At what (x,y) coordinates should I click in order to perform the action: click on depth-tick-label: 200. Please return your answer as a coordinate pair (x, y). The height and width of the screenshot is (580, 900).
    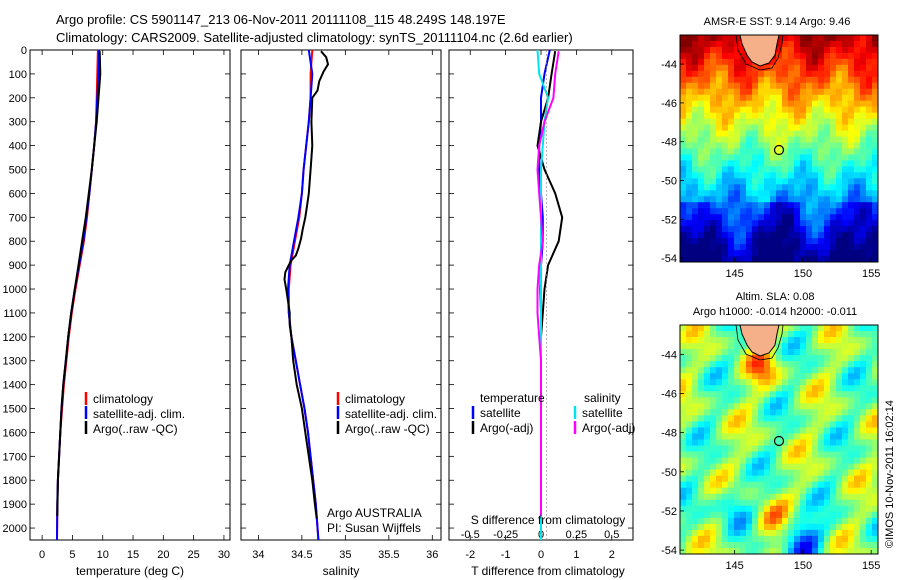
    Looking at the image, I should click on (18, 99).